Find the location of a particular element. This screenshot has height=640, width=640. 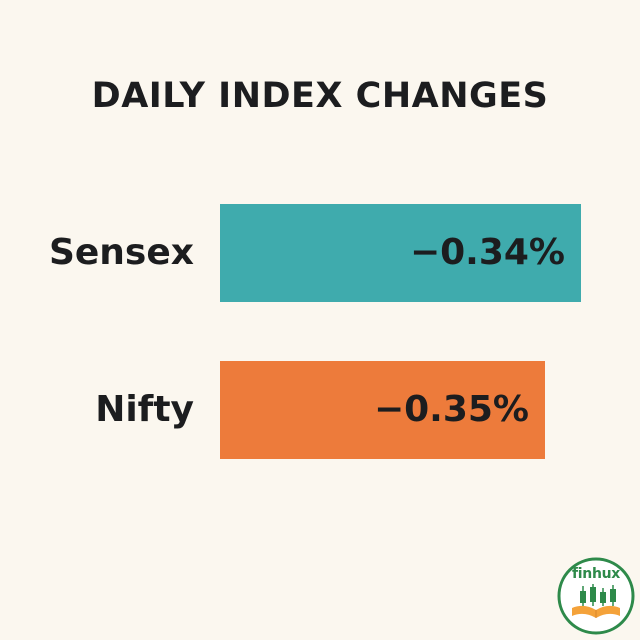

bar-value-sensex: −0.34% is located at coordinates (487, 252).